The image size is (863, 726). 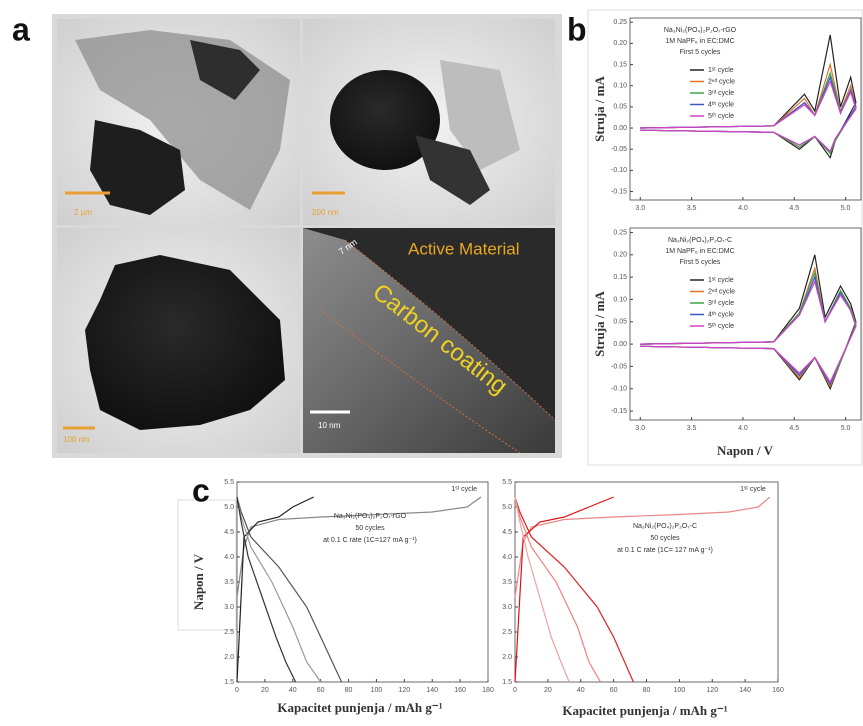 What do you see at coordinates (21, 29) in the screenshot?
I see `panel-label: a` at bounding box center [21, 29].